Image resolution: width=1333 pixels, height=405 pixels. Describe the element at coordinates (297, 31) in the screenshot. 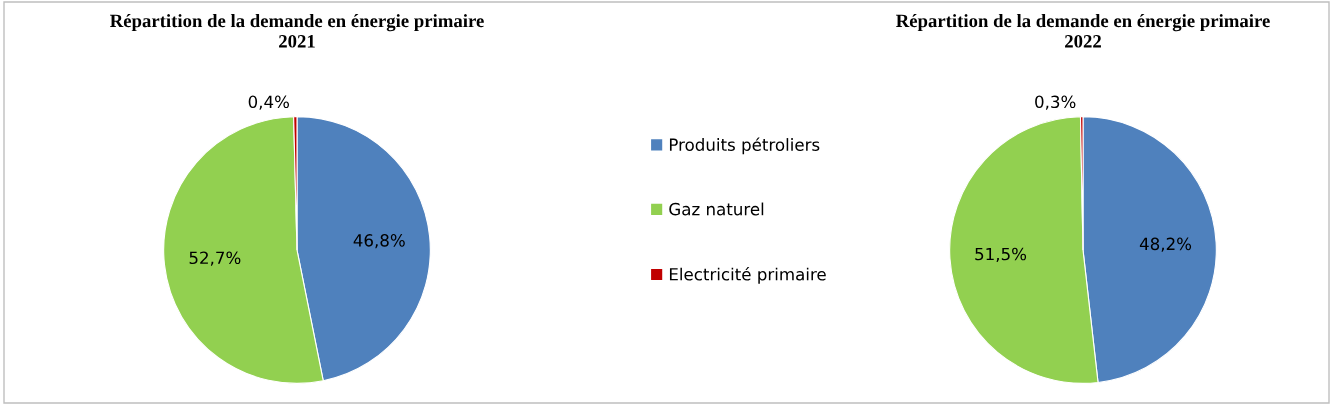

I see `chart-title: Répartition de la demande en énergie primaire 2021` at that location.